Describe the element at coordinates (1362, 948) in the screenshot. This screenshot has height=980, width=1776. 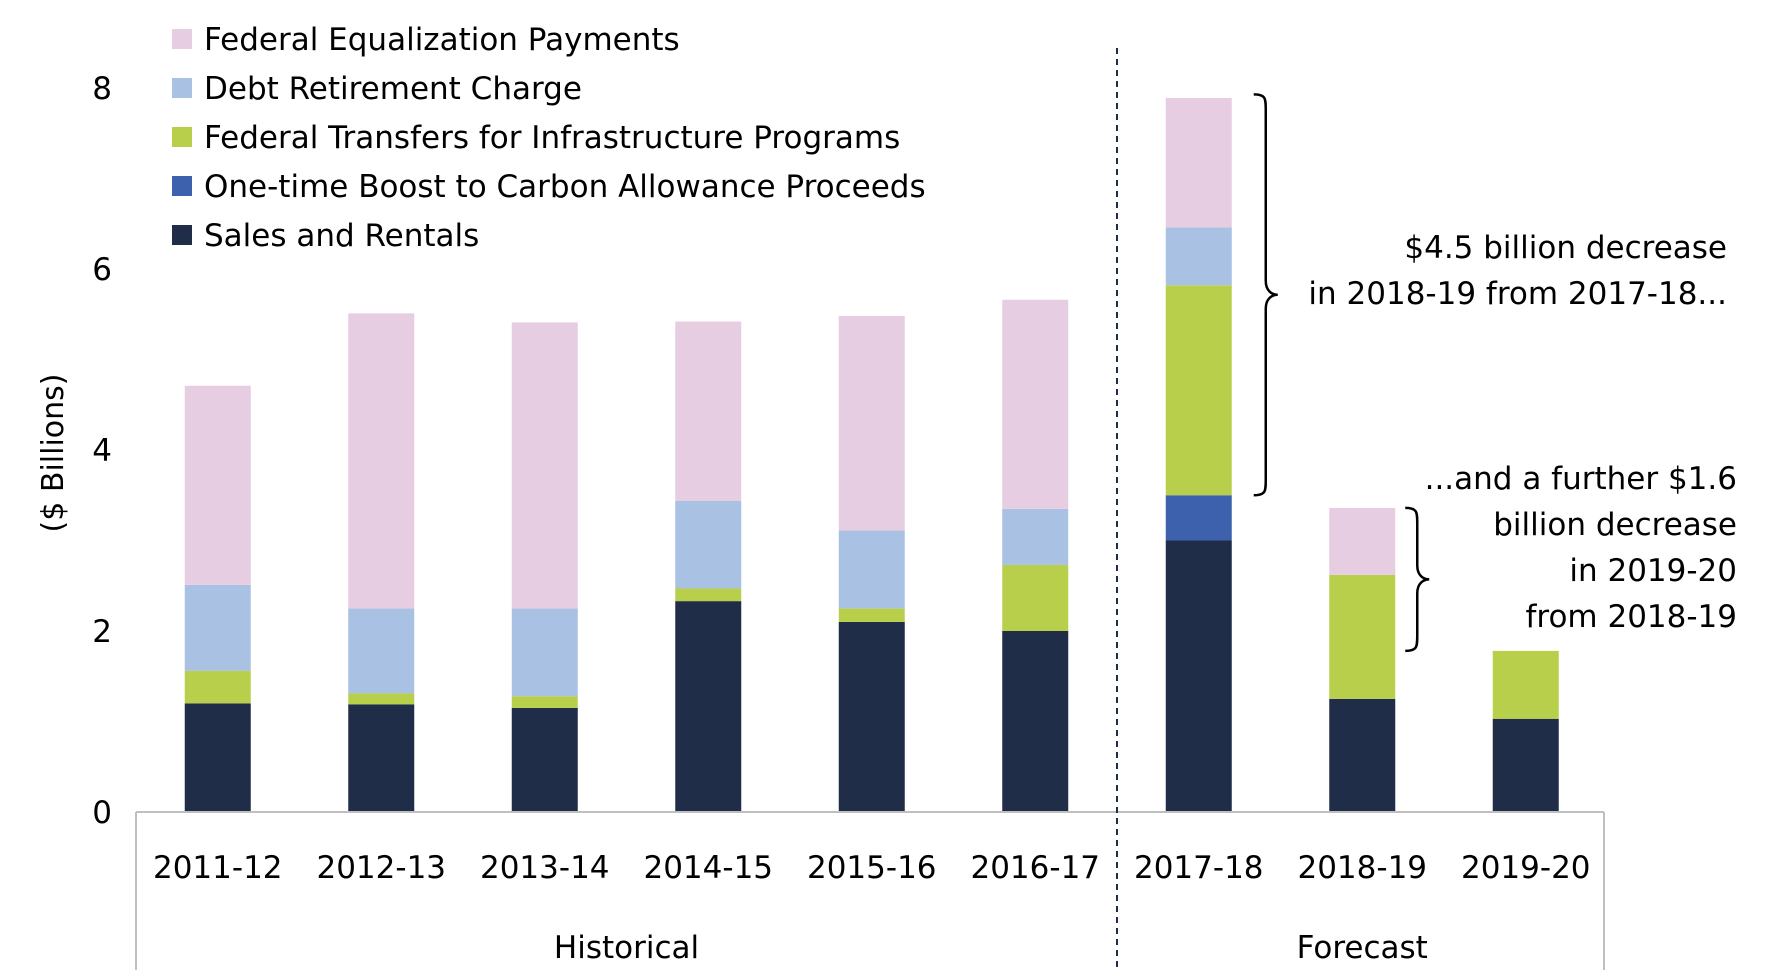
I see `group-label-forecast: Forecast` at that location.